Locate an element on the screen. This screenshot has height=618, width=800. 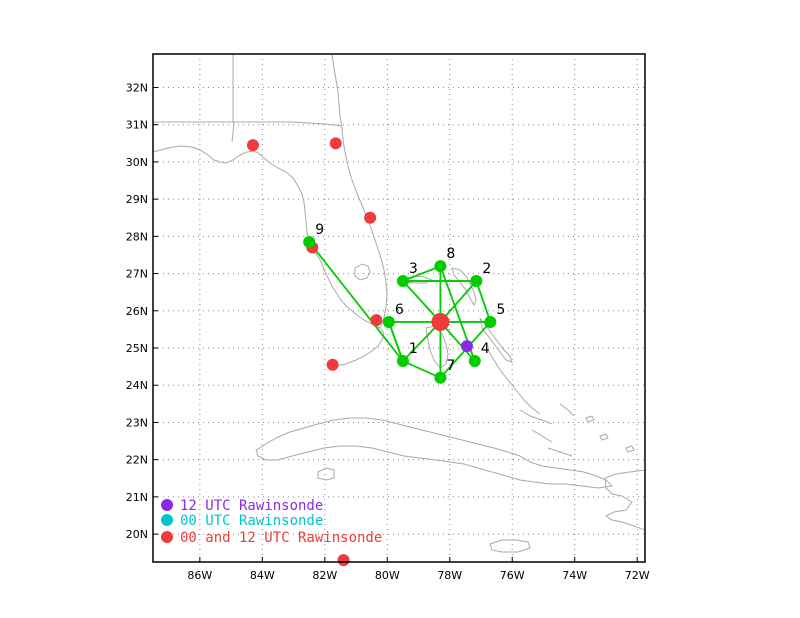
y-tick-label: 27N is located at coordinates (137, 274).